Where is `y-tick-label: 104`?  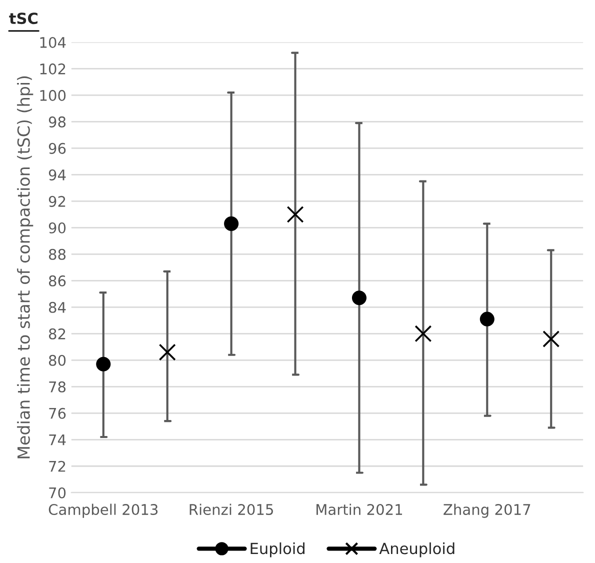 y-tick-label: 104 is located at coordinates (53, 42).